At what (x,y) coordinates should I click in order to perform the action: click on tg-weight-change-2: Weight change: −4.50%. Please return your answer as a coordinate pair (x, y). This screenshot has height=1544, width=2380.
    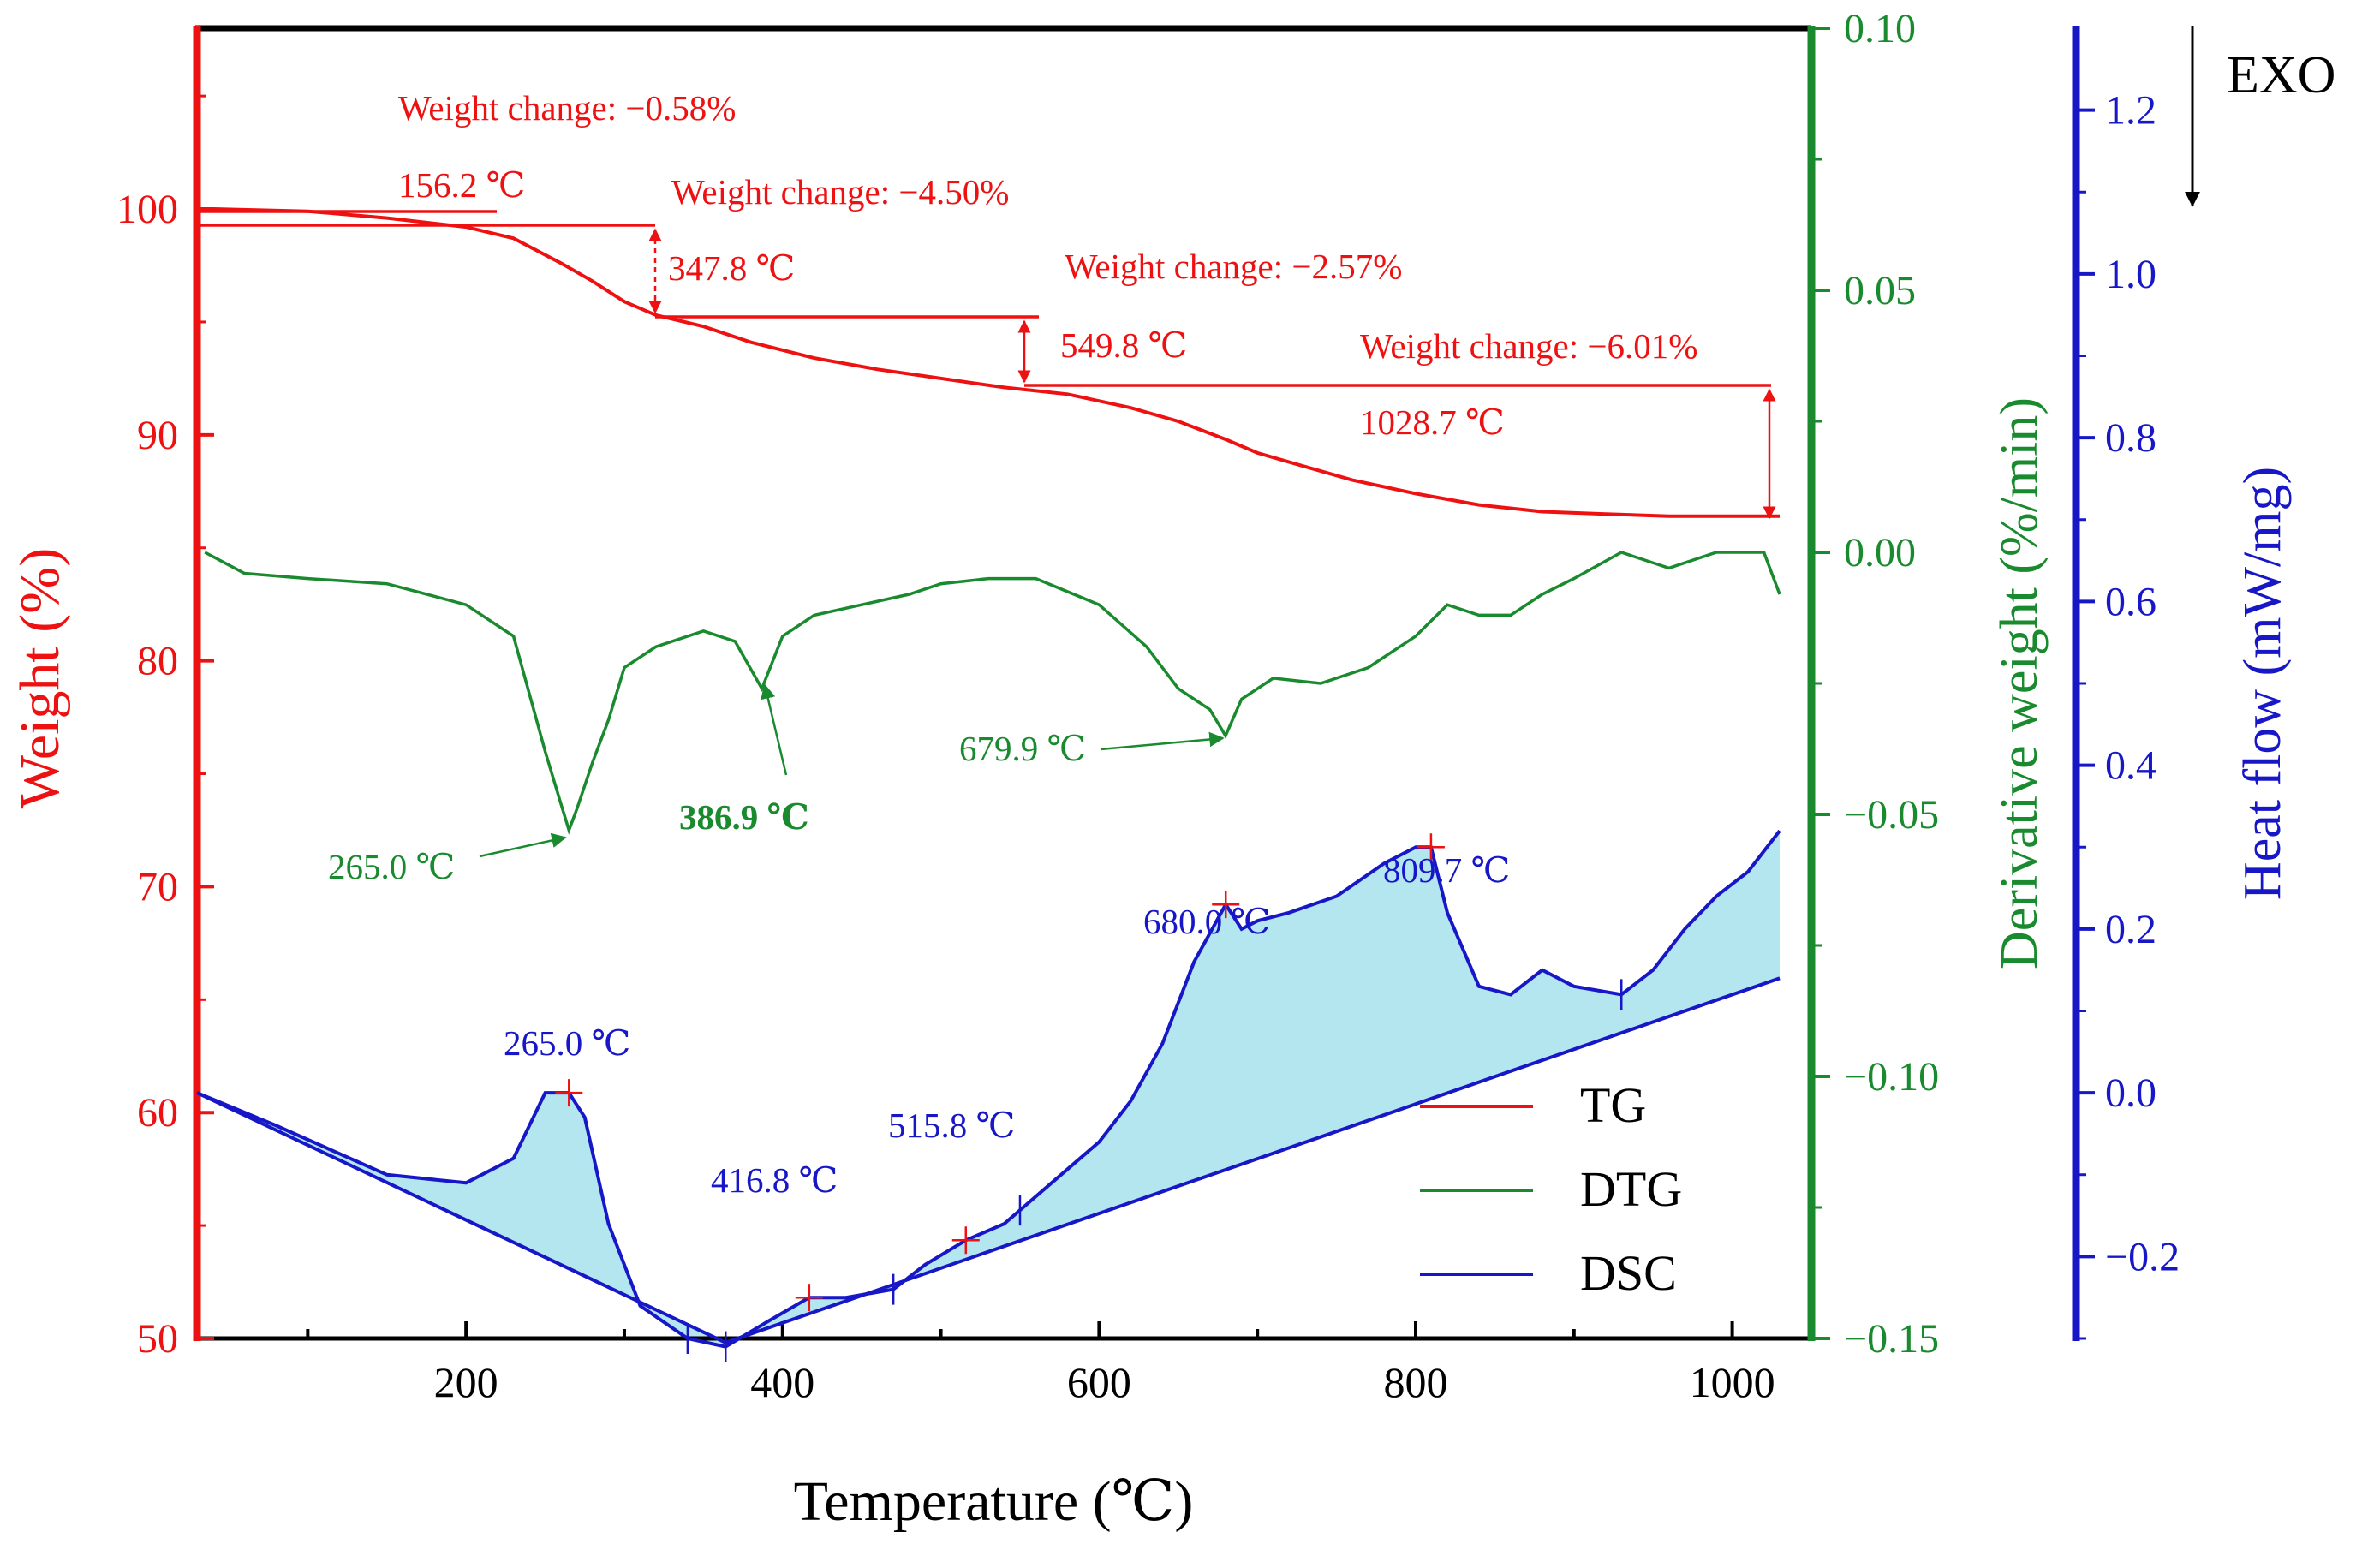
    Looking at the image, I should click on (840, 192).